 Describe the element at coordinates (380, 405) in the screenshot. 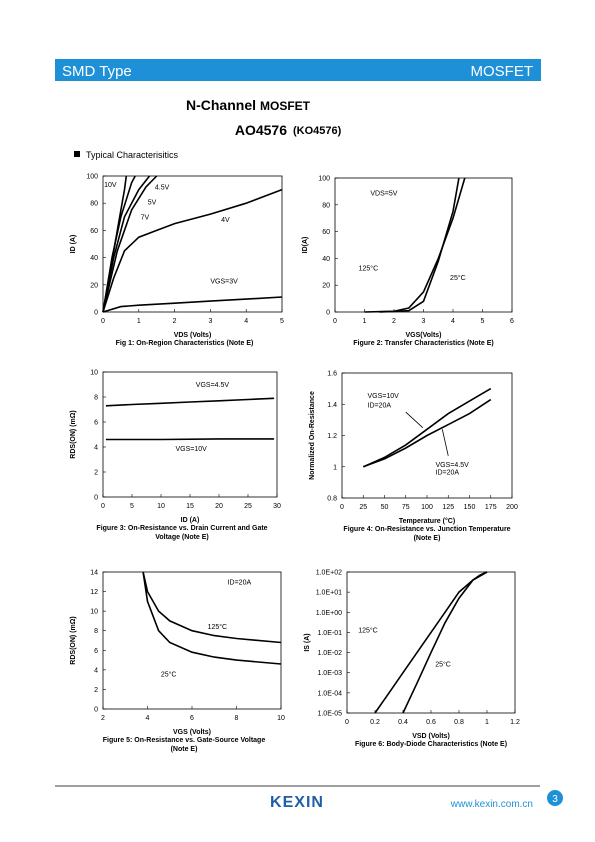

I see `annotation: ID=20A` at that location.